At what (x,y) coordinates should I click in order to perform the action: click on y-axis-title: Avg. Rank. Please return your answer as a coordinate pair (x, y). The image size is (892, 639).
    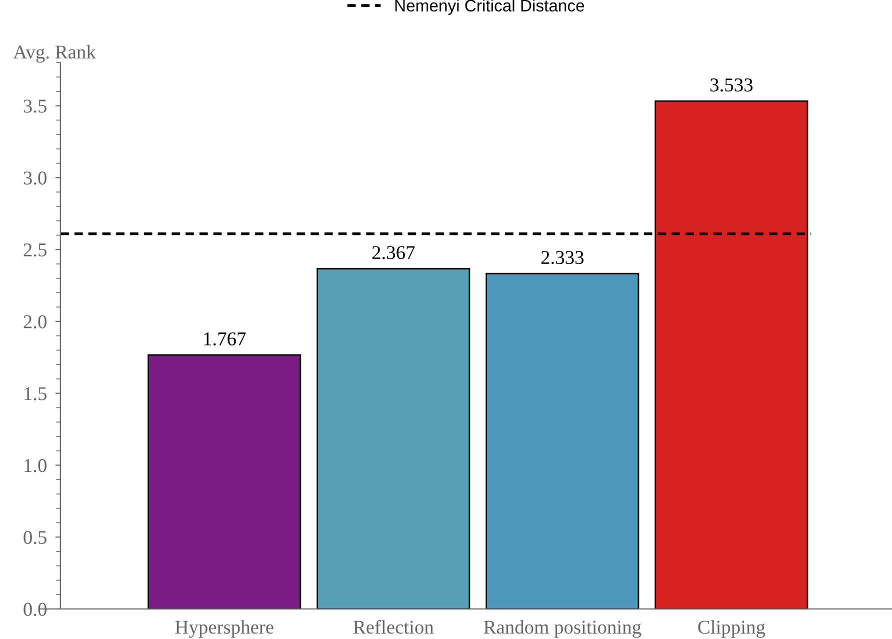
    Looking at the image, I should click on (54, 53).